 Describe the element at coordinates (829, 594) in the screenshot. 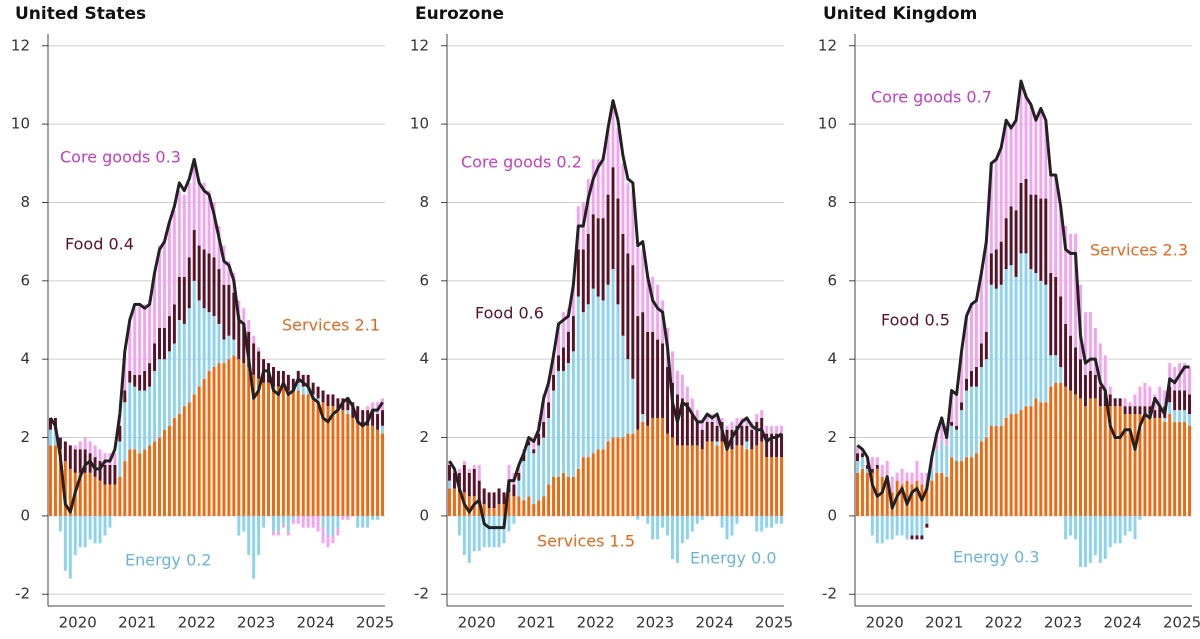

I see `y-tick-label: -2` at that location.